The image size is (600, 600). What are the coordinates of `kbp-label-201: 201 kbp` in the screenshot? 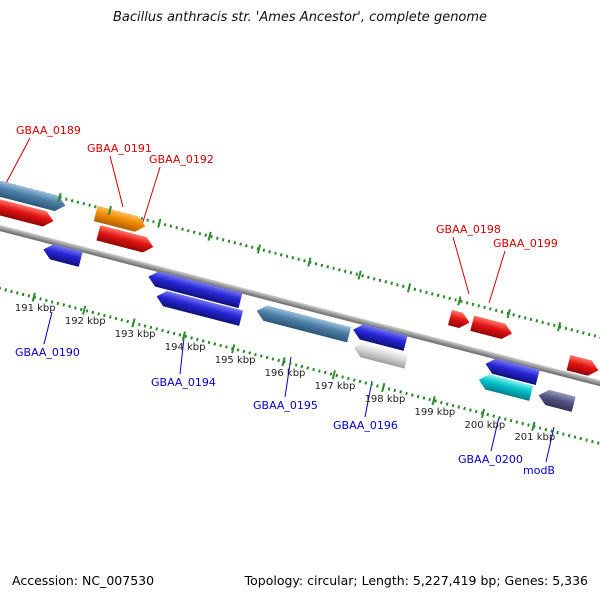 It's located at (535, 438).